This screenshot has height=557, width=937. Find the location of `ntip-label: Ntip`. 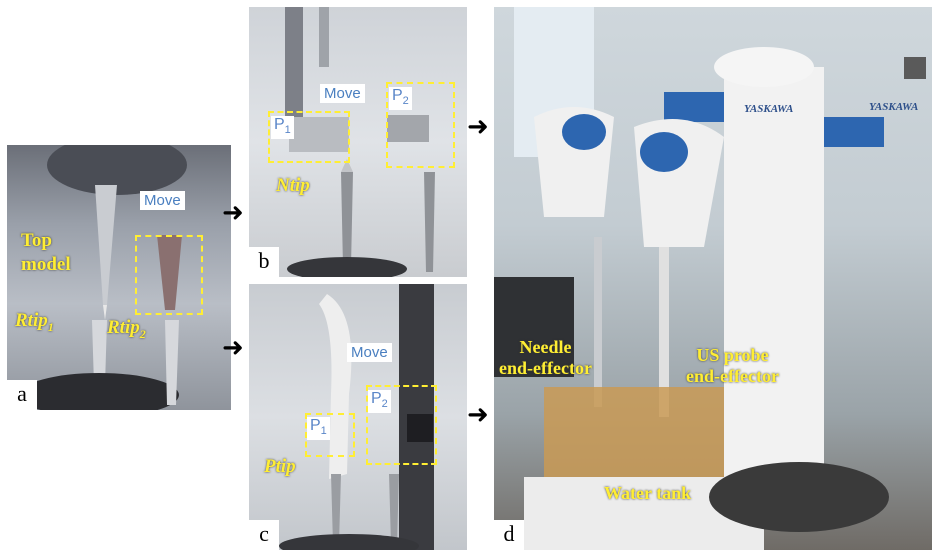

ntip-label: Ntip is located at coordinates (293, 185).